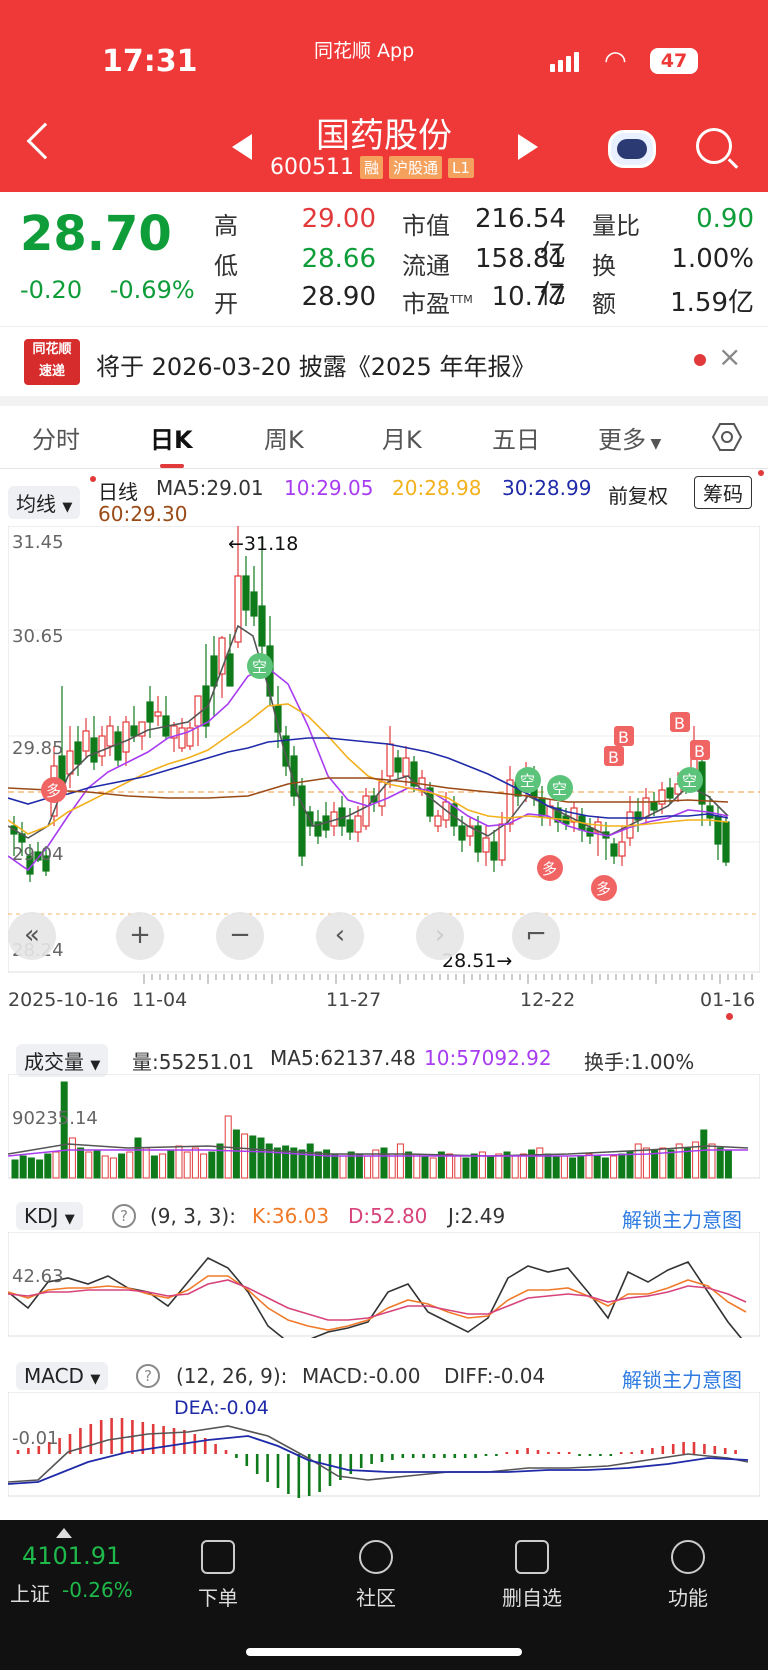  Describe the element at coordinates (259, 667) in the screenshot. I see `signal-label: 空` at that location.